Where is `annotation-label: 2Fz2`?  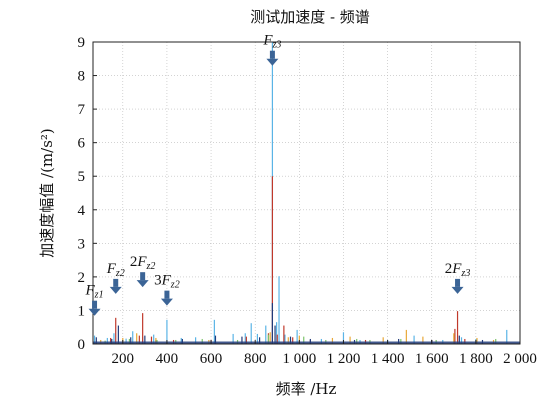
annotation-label: 2Fz2 is located at coordinates (143, 263).